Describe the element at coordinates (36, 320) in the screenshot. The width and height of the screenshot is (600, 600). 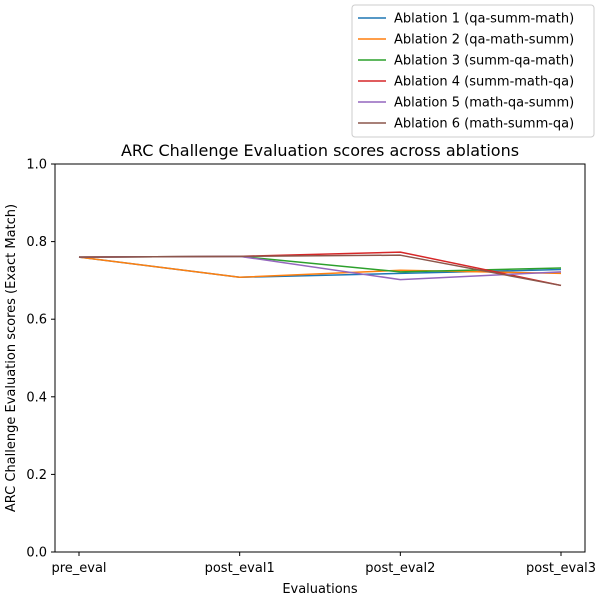
I see `y-tick-label: 0.6` at that location.